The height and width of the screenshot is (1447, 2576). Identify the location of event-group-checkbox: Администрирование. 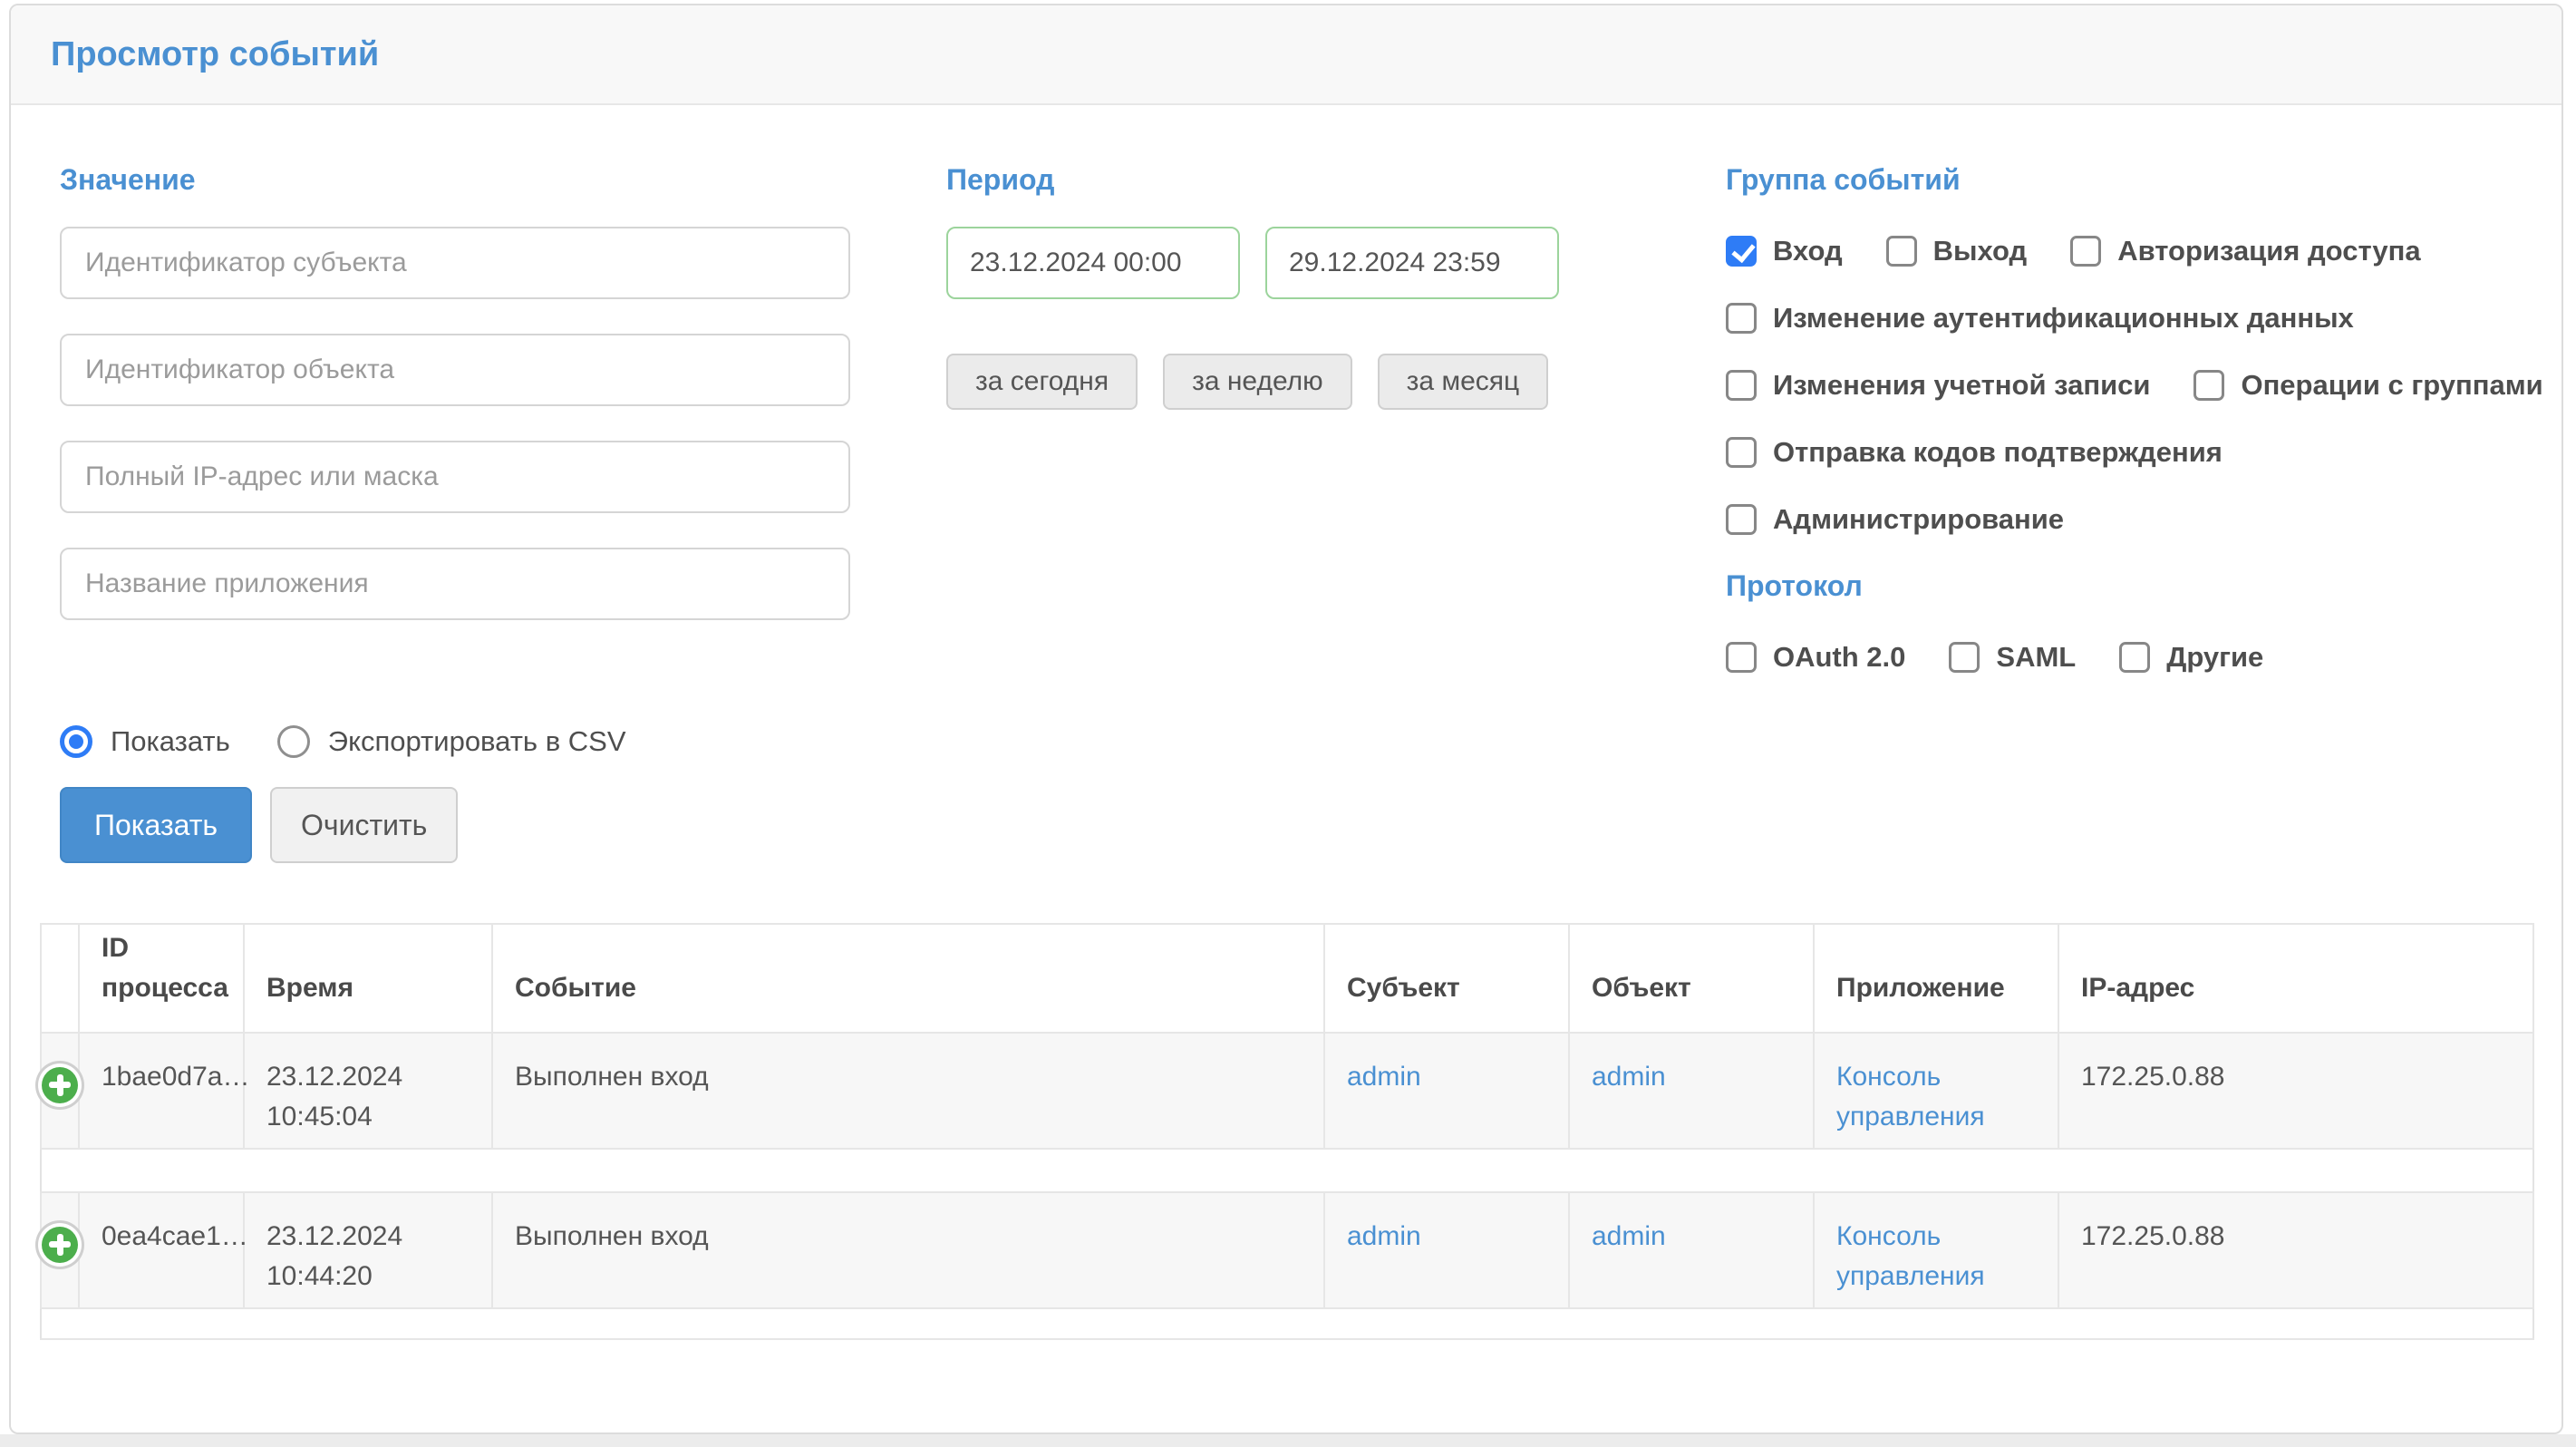
(1895, 519).